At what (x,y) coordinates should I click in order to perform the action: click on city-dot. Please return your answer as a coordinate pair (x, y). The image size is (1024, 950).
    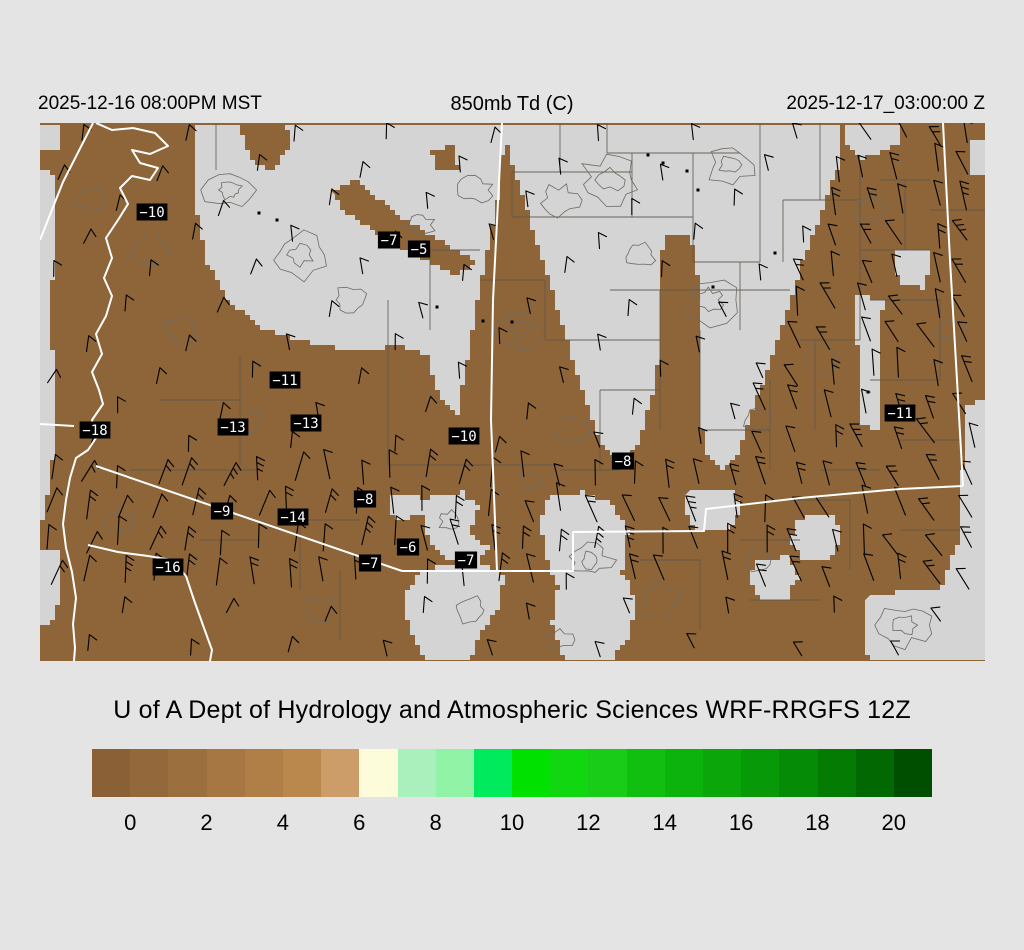
    Looking at the image, I should click on (512, 322).